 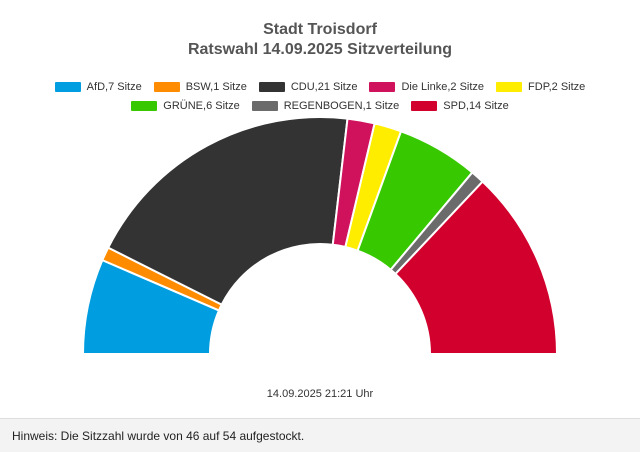 What do you see at coordinates (382, 86) in the screenshot?
I see `legend-swatch-die-linke` at bounding box center [382, 86].